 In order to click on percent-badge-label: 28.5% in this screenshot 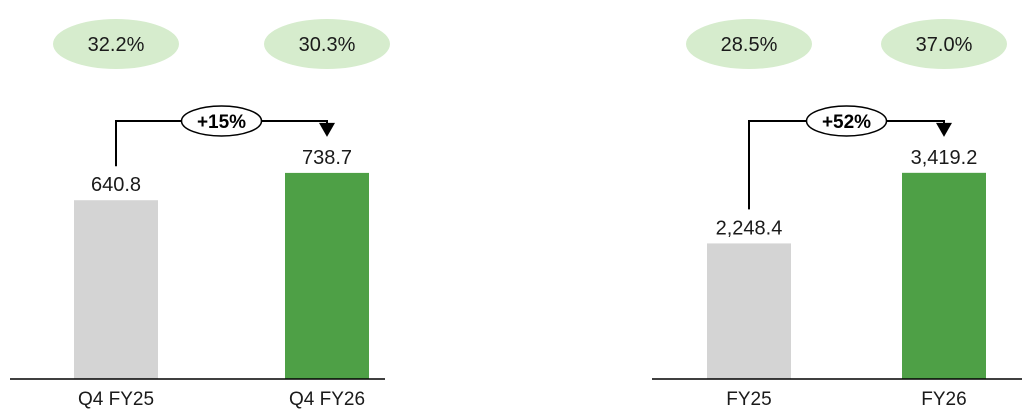, I will do `click(749, 45)`.